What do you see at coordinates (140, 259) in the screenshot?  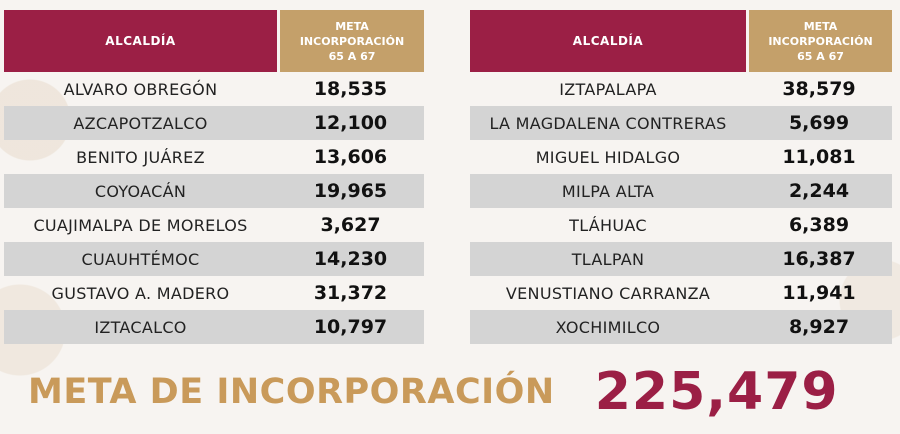 I see `alcaldia-name: CUAUHTÉMOC` at bounding box center [140, 259].